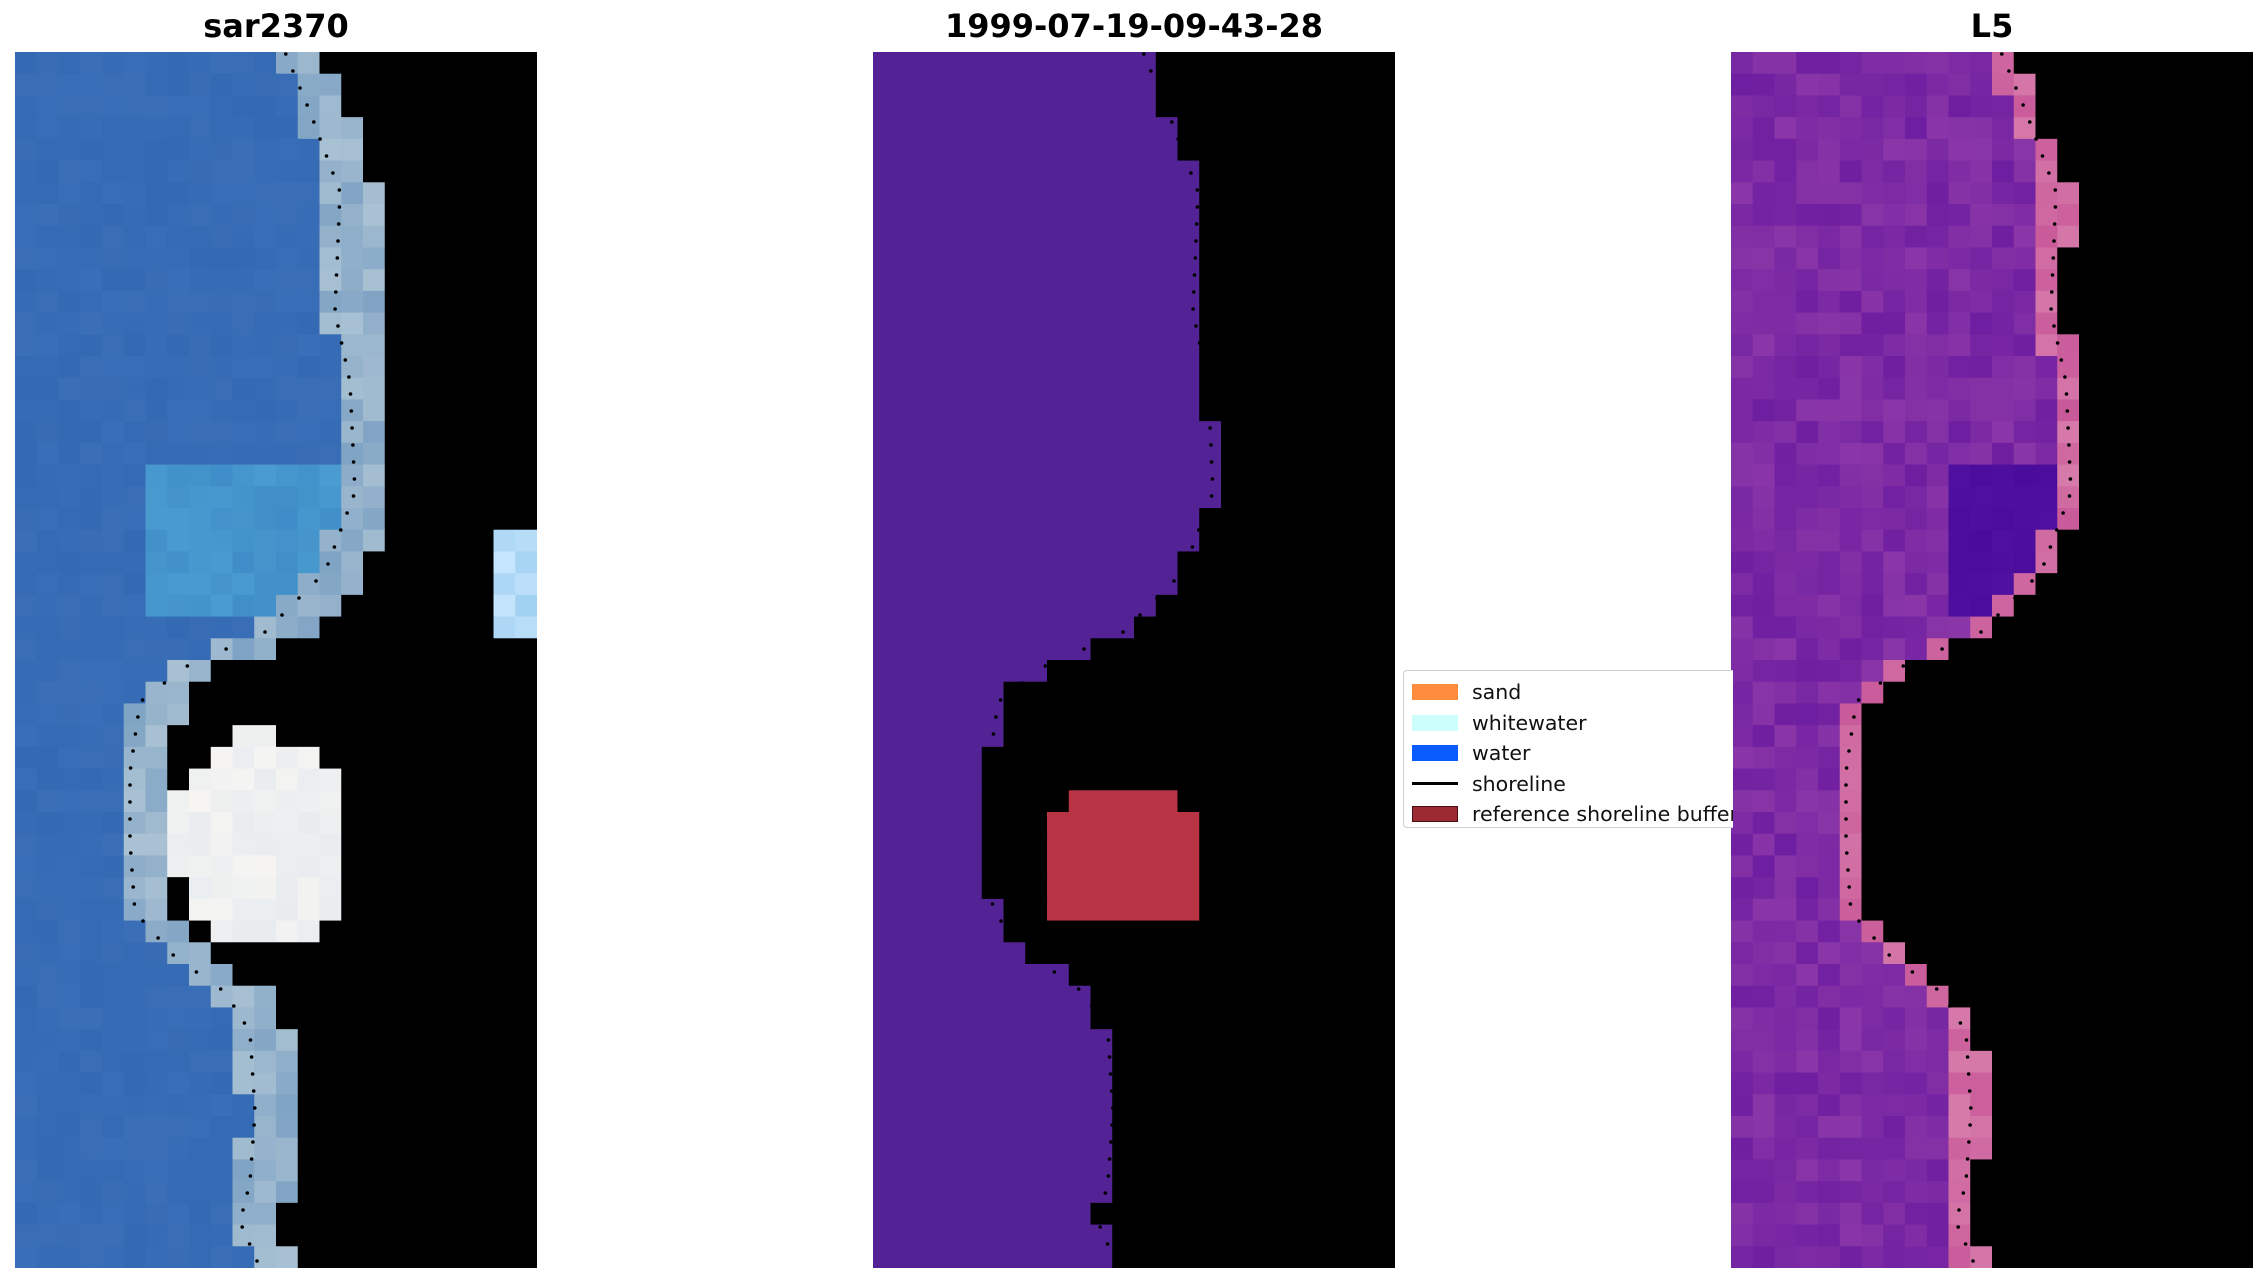  I want to click on legend-item-whitewater: whitewater, so click(1568, 723).